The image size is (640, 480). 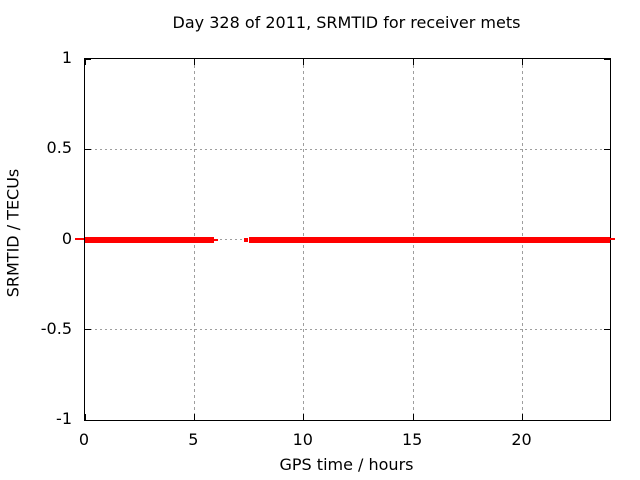 I want to click on y-tick-label: -0.5, so click(x=56, y=328).